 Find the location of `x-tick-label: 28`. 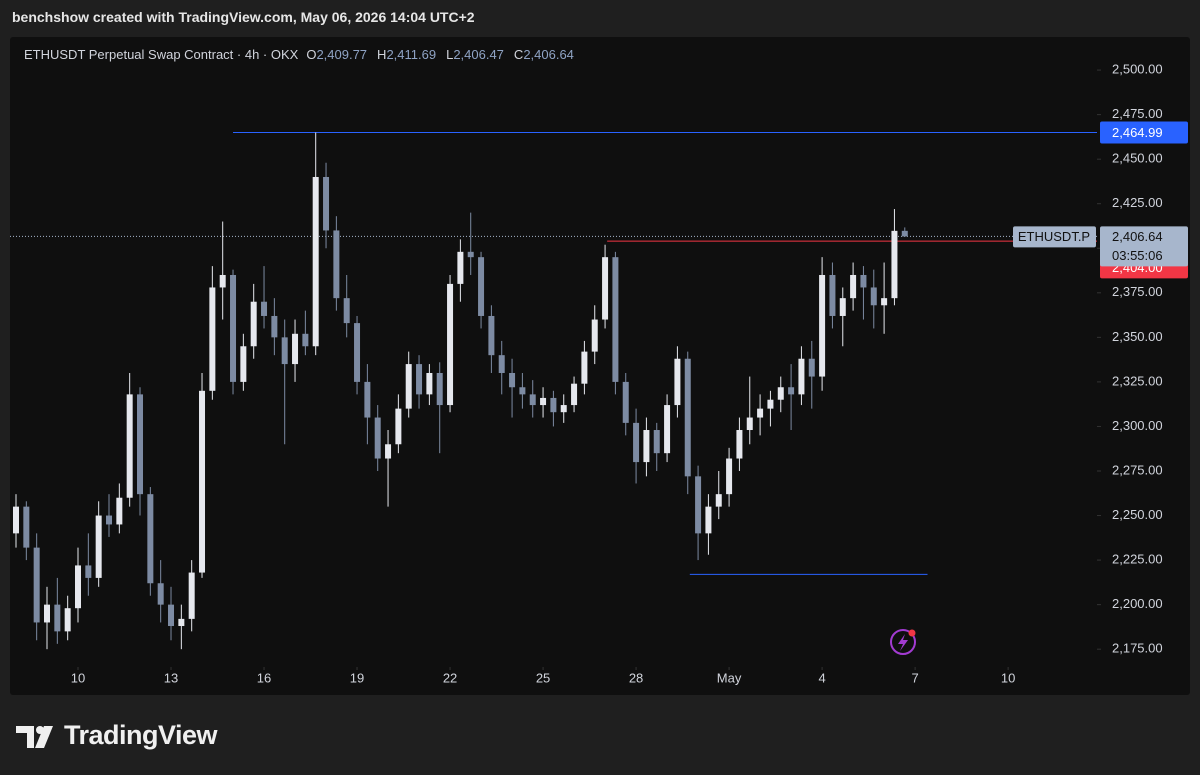

x-tick-label: 28 is located at coordinates (636, 677).